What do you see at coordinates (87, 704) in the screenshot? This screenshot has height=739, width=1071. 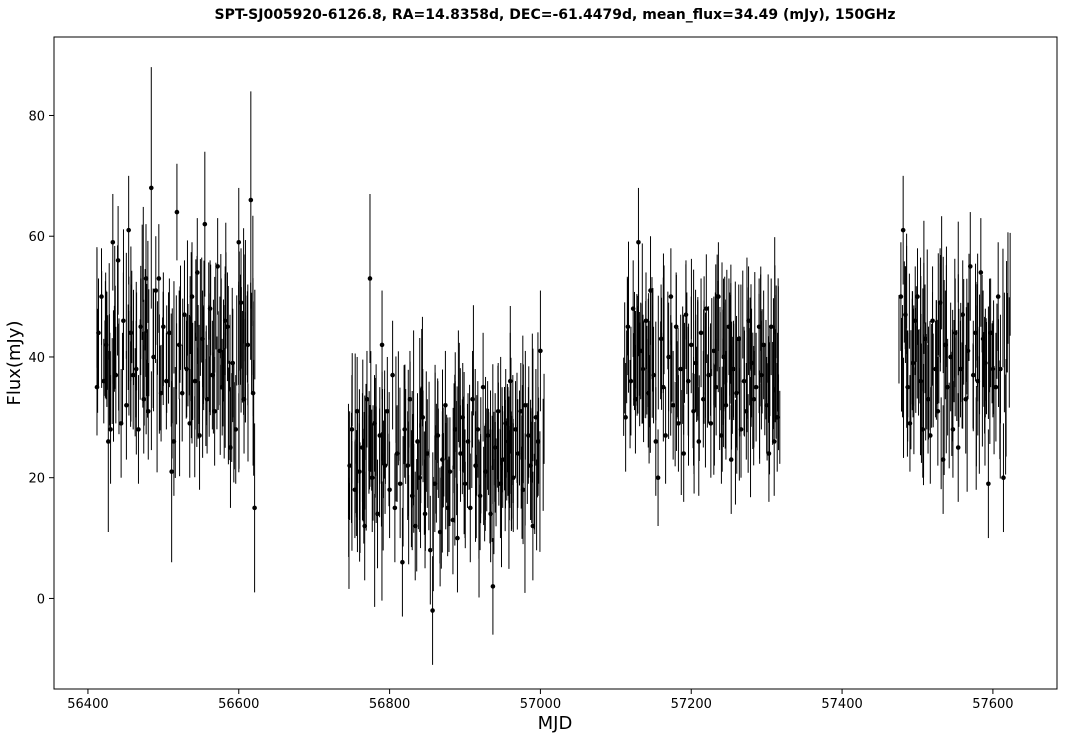 I see `x-tick-label-0: 56400` at bounding box center [87, 704].